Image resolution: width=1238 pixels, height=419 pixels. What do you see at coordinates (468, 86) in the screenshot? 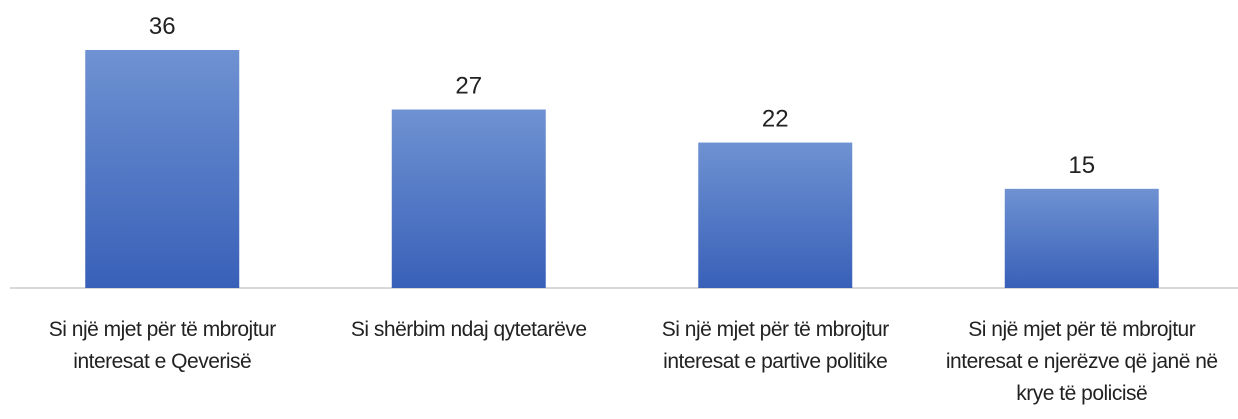
I see `value-label: 27` at bounding box center [468, 86].